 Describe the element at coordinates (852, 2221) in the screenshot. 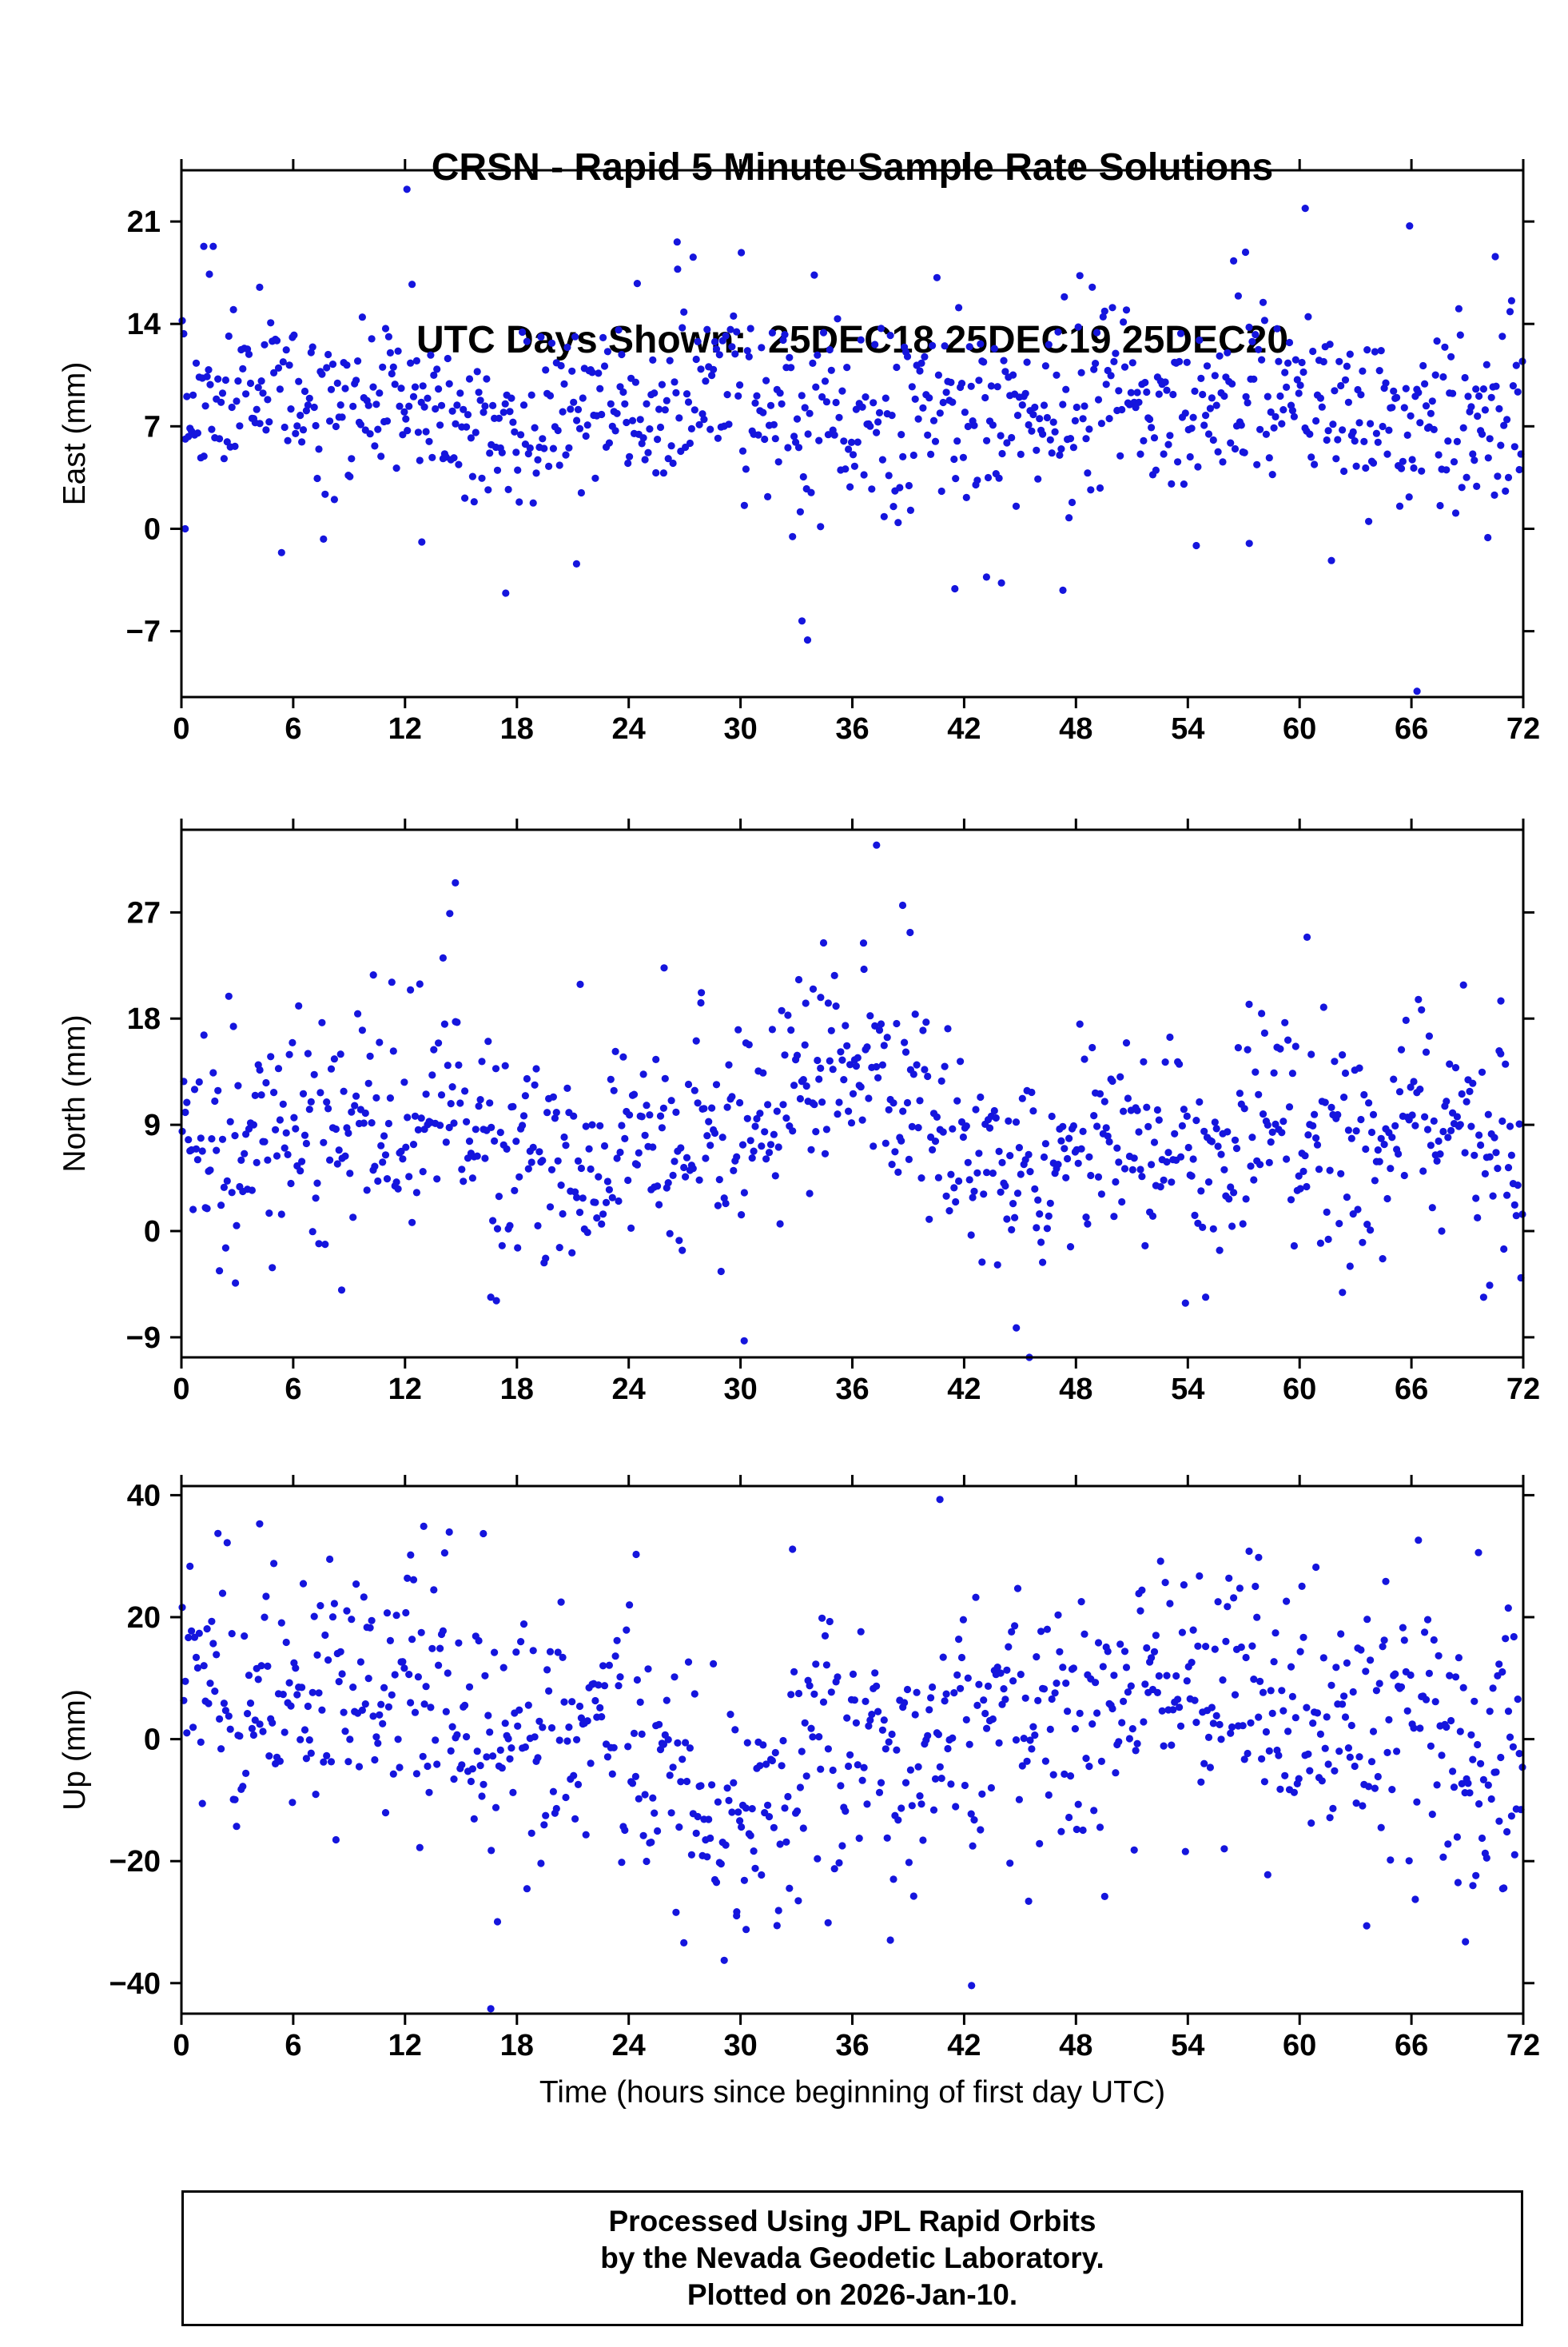

I see `footer-line1: Processed Using JPL Rapid Orbits` at that location.